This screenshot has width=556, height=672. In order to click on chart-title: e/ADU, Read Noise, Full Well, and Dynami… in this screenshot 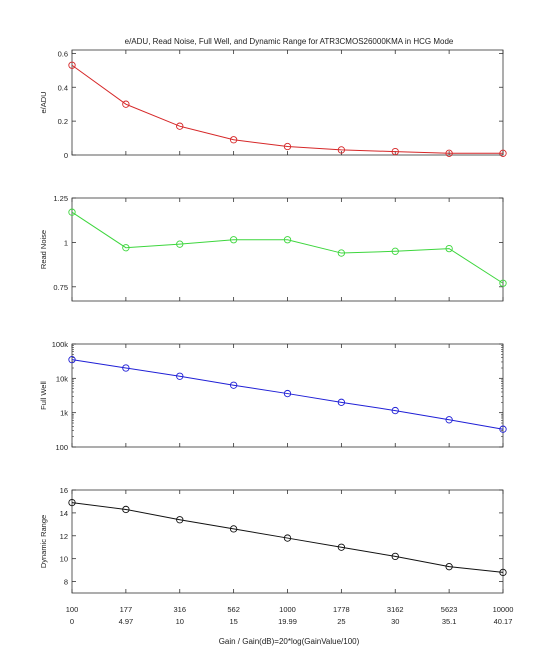, I will do `click(289, 41)`.